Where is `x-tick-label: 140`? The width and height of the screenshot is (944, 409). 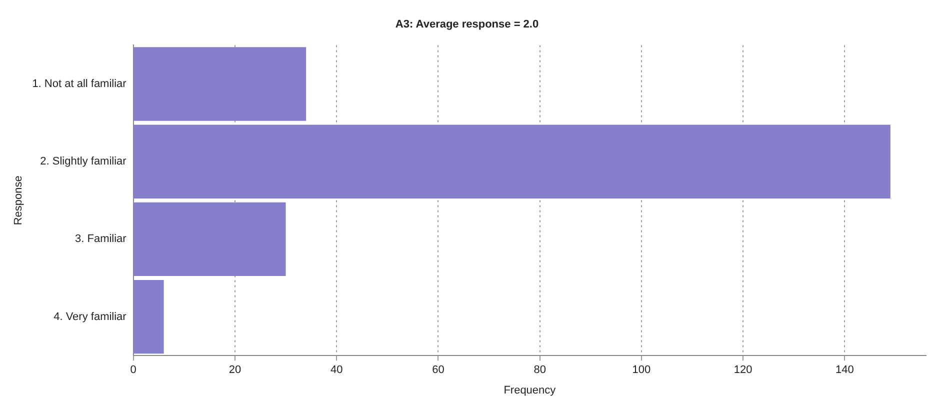
x-tick-label: 140 is located at coordinates (845, 370).